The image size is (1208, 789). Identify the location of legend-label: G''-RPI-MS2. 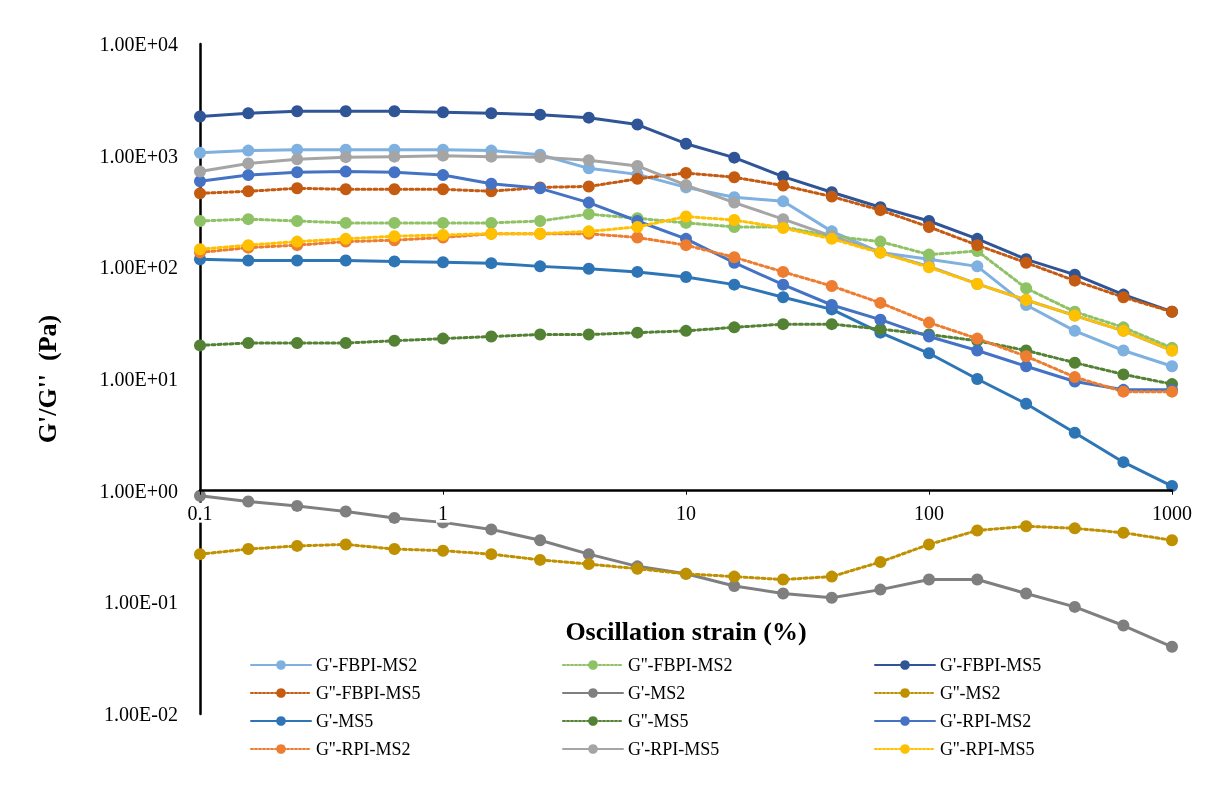
(363, 749).